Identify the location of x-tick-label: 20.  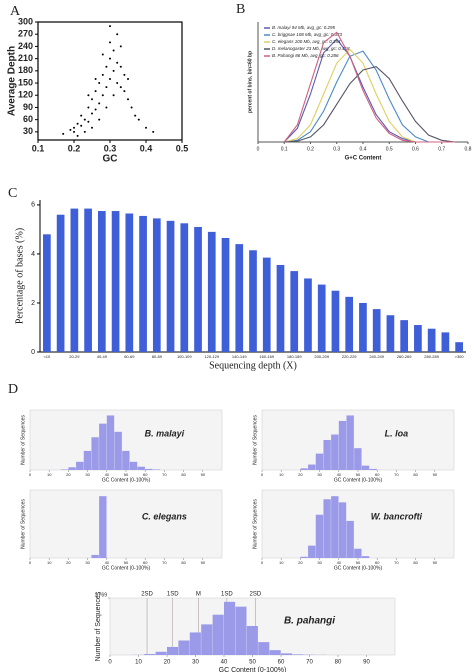
(167, 663).